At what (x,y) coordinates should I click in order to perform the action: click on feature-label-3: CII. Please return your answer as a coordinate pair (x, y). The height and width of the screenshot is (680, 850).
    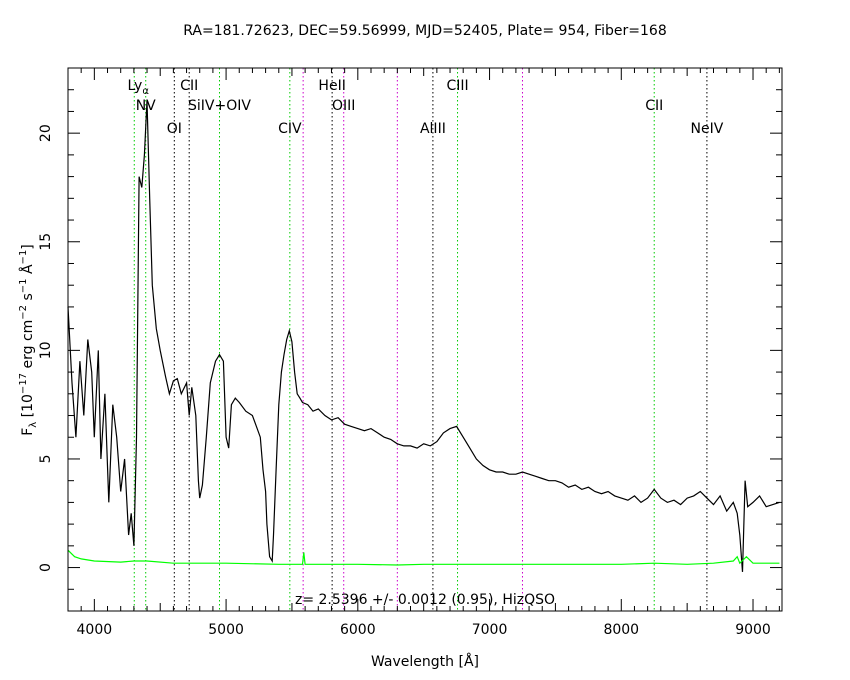
    Looking at the image, I should click on (189, 86).